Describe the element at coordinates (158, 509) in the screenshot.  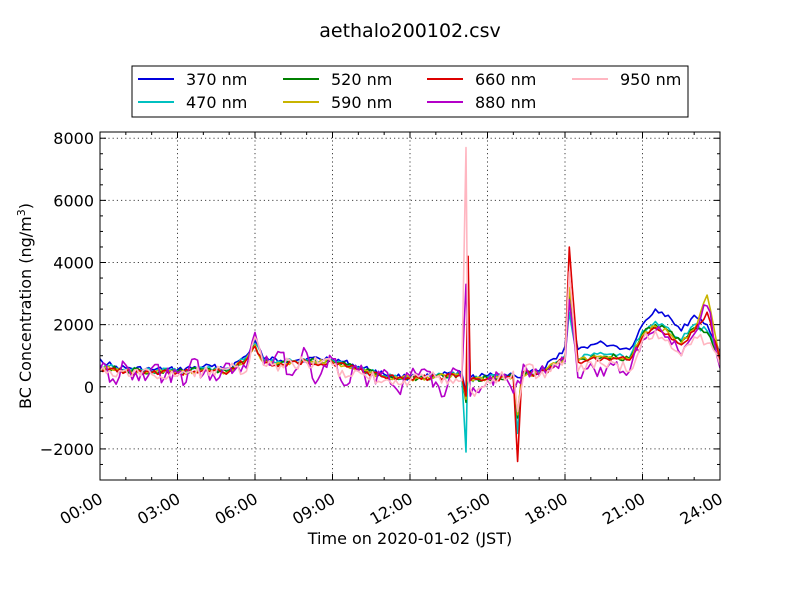
I see `x-tick-label: 03:00` at that location.